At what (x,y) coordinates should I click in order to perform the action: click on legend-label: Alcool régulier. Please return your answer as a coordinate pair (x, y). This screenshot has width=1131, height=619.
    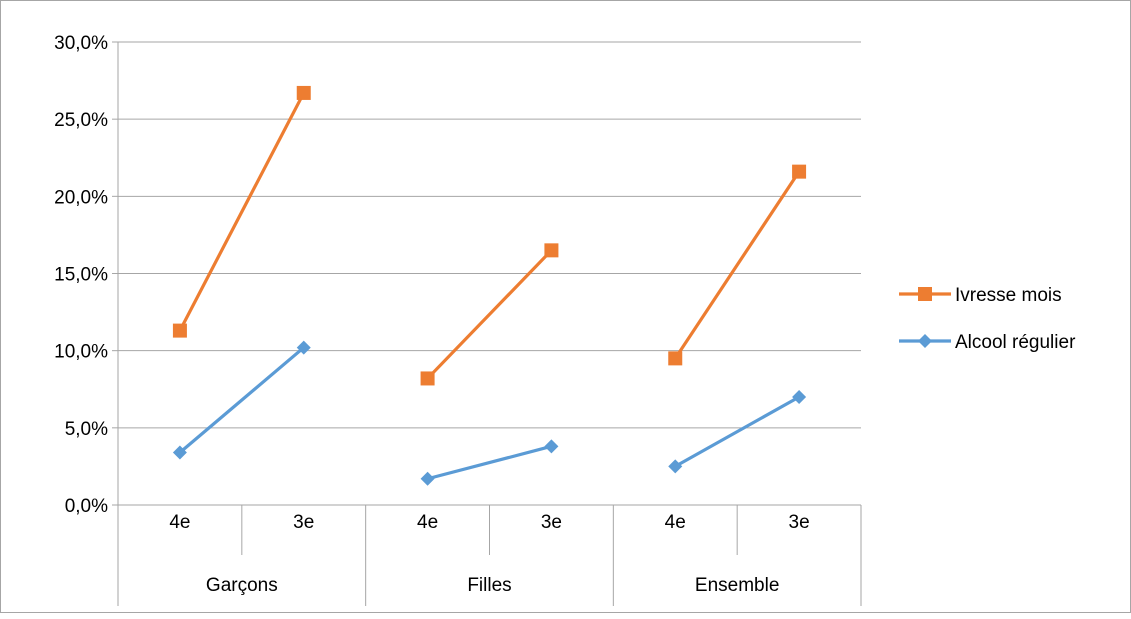
    Looking at the image, I should click on (1015, 342).